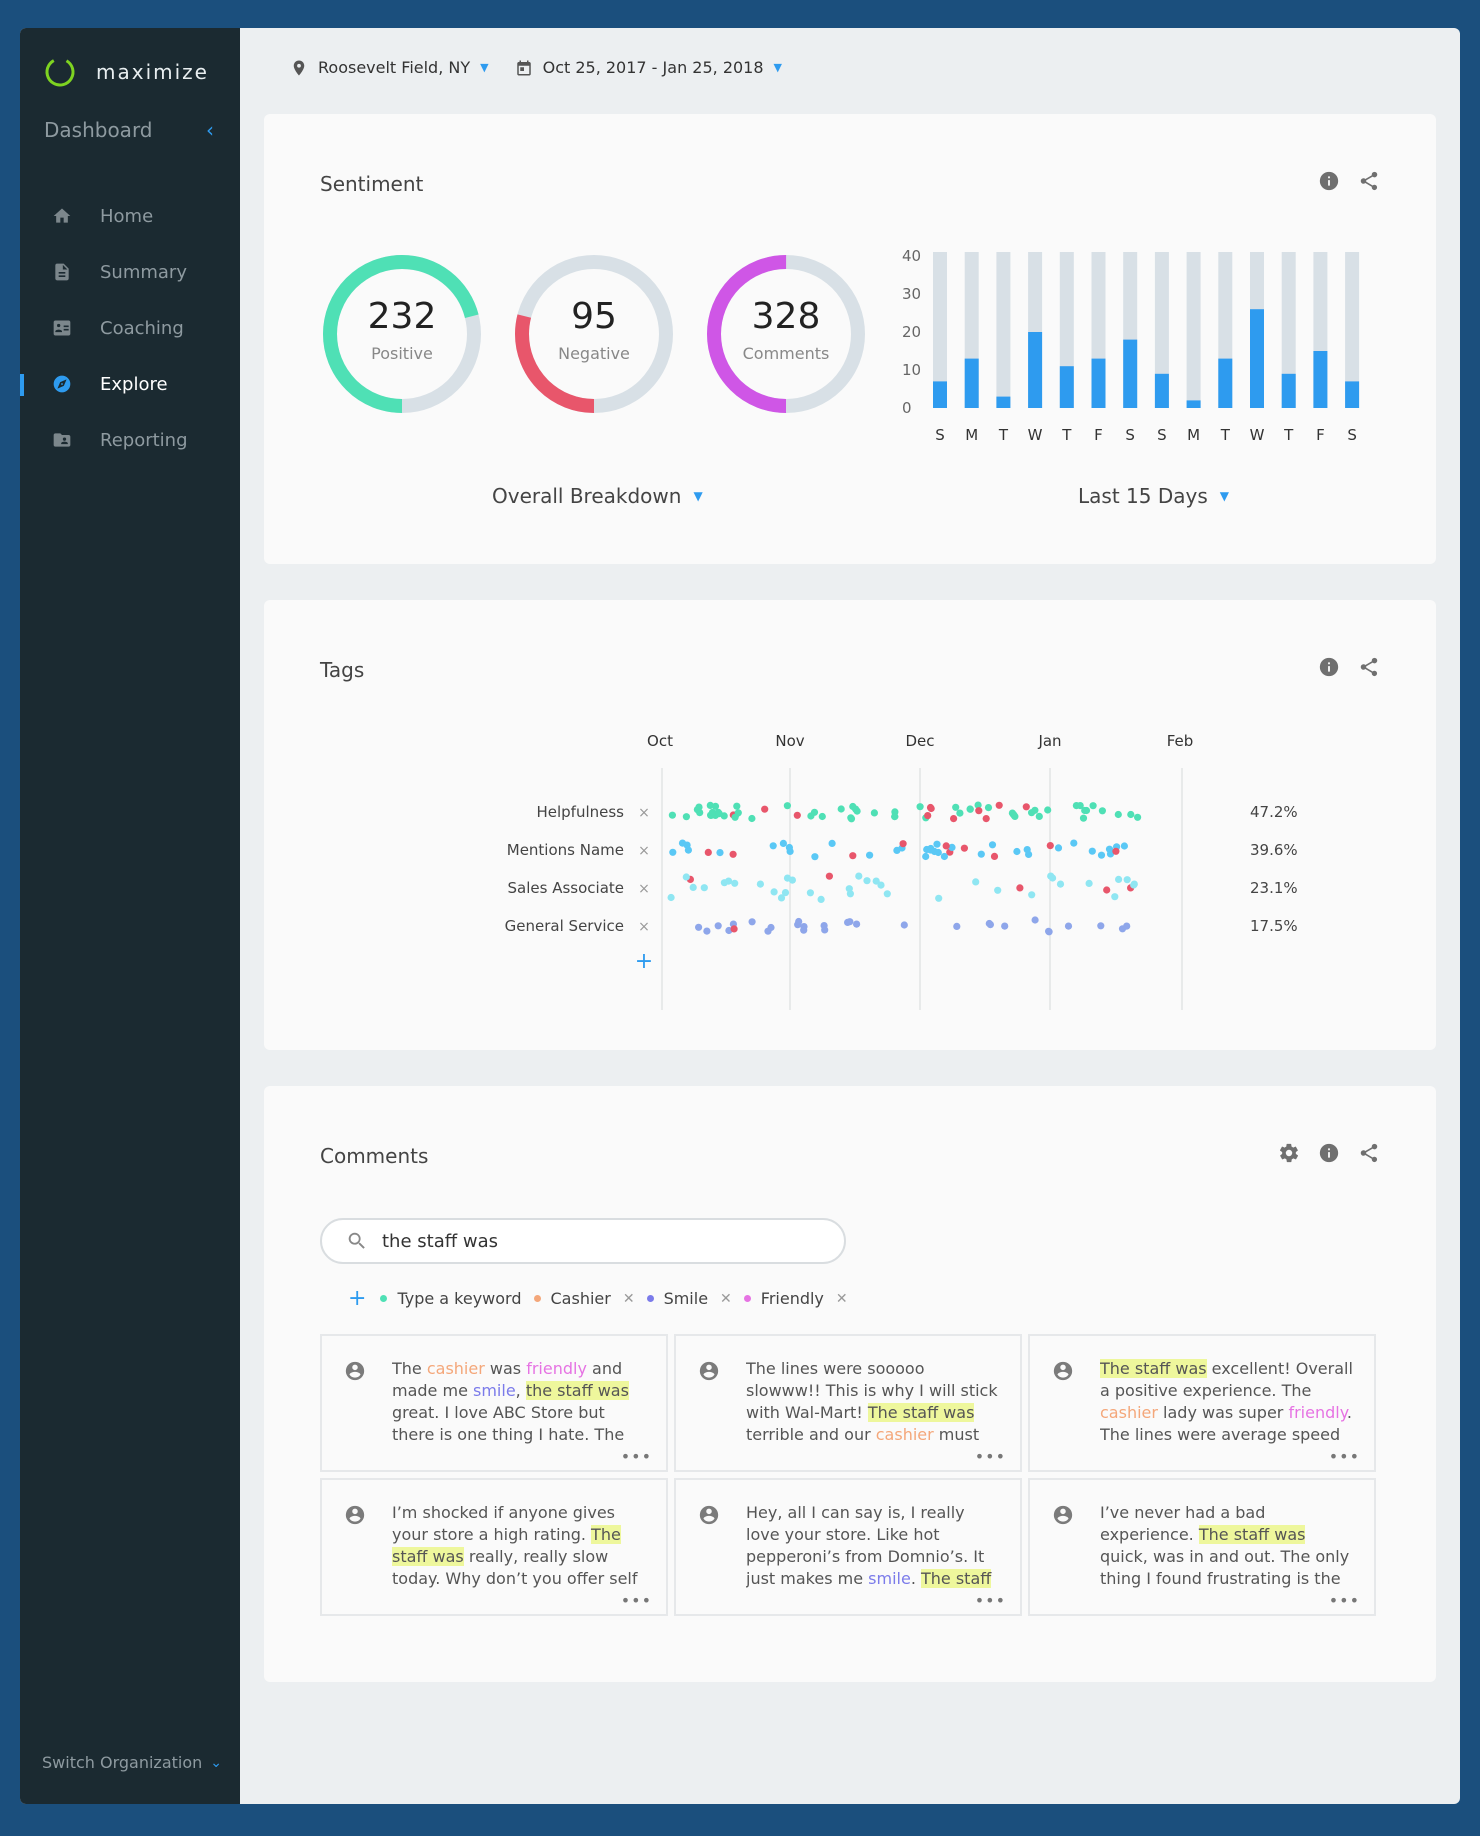 The image size is (1480, 1836). Describe the element at coordinates (644, 961) in the screenshot. I see `add-tag-icon: +` at that location.